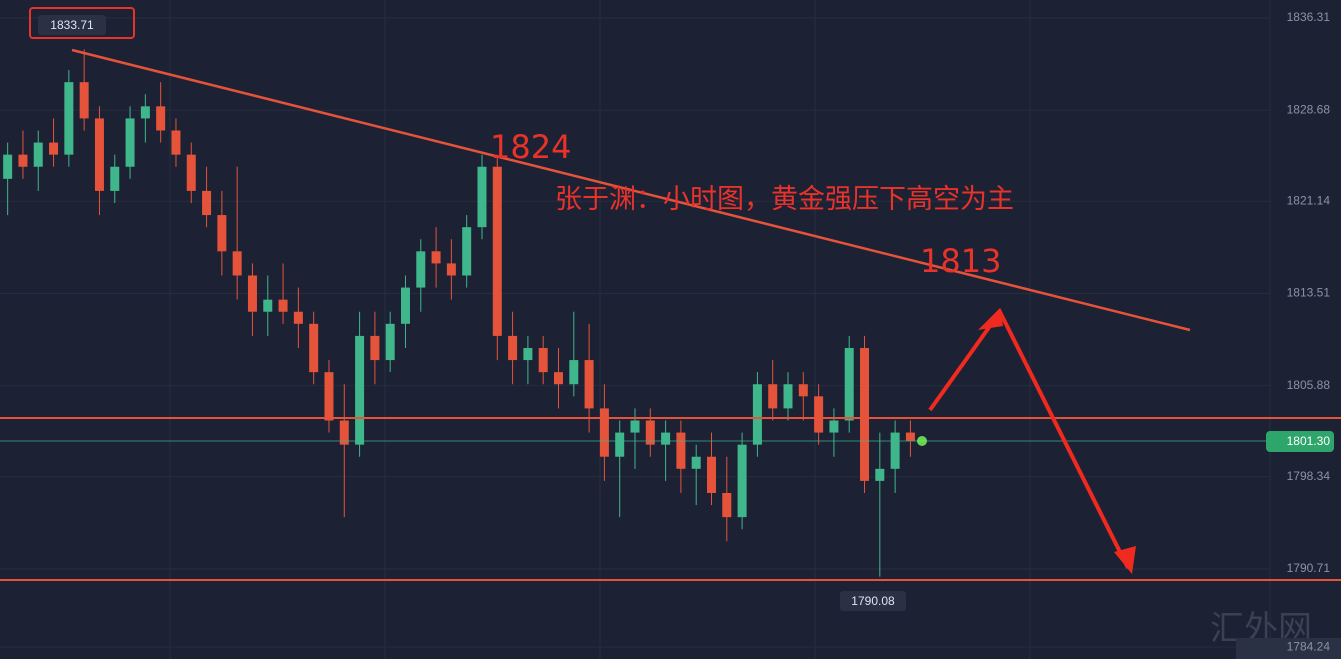  What do you see at coordinates (1309, 293) in the screenshot?
I see `y-tick-label: 1813.51` at bounding box center [1309, 293].